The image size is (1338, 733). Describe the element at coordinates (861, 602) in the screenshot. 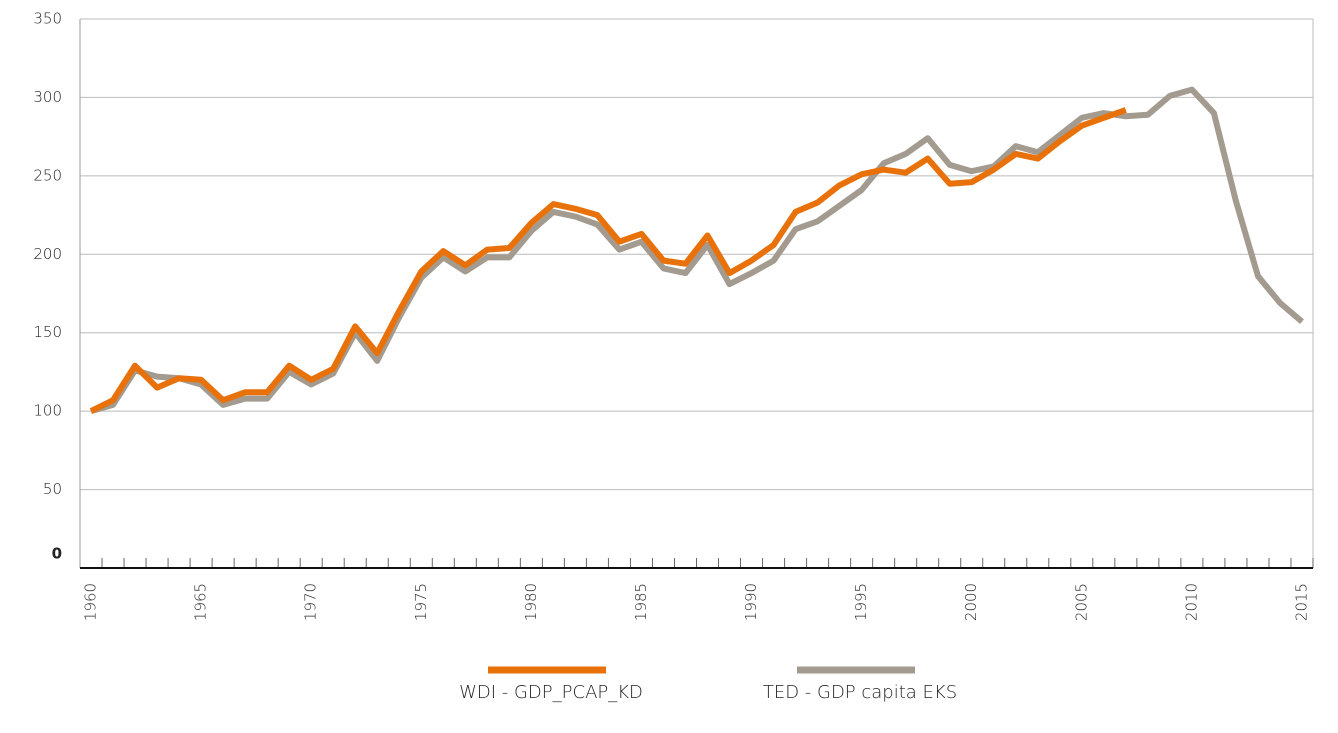

I see `x-tick-label: 1995` at that location.